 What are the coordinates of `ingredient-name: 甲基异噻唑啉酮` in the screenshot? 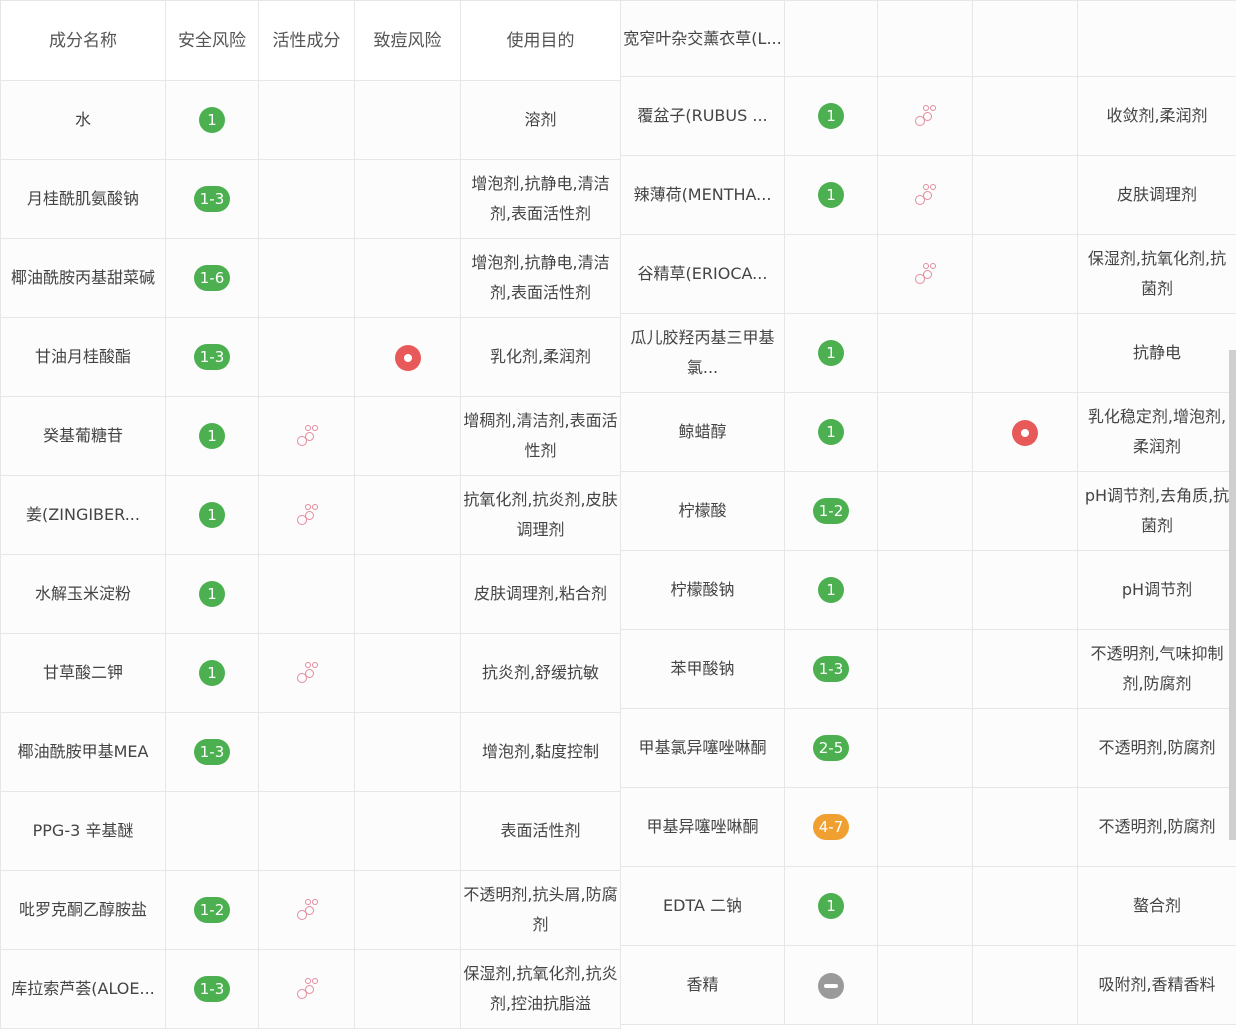 It's located at (703, 827).